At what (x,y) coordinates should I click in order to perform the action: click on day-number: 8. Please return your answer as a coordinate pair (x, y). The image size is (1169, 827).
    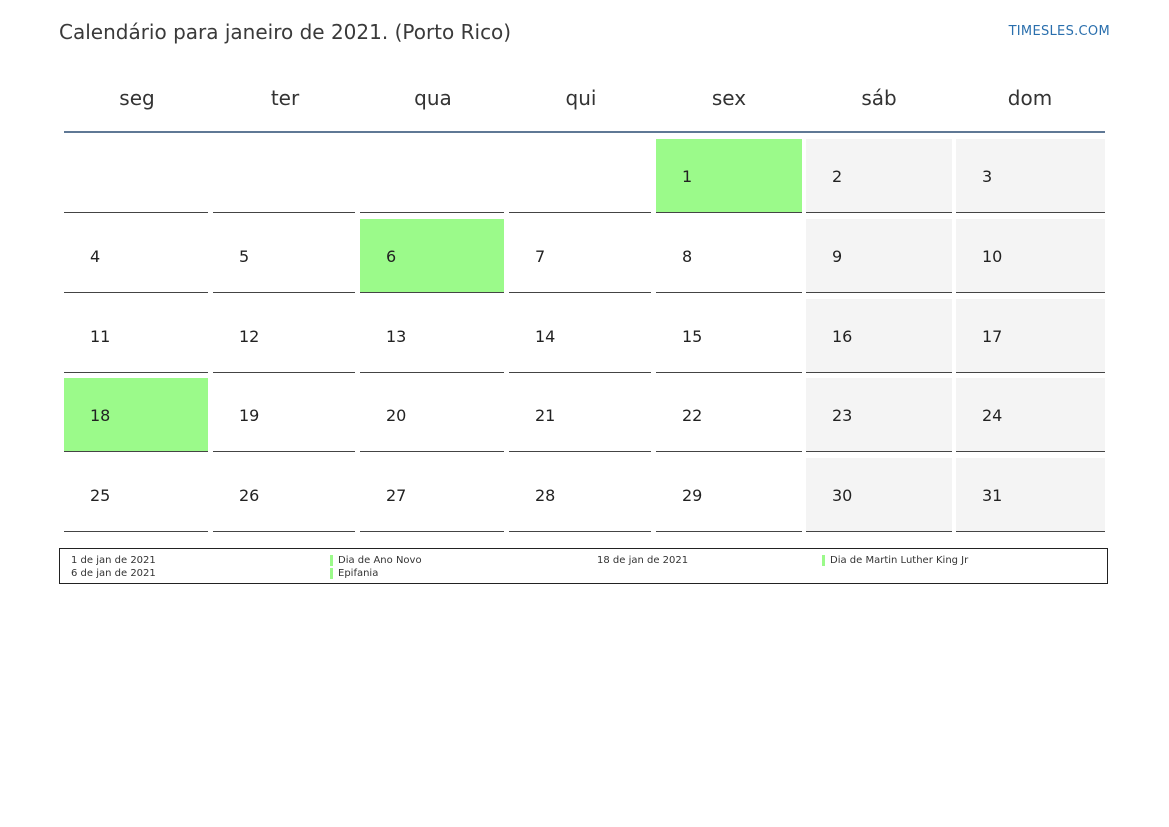
    Looking at the image, I should click on (687, 256).